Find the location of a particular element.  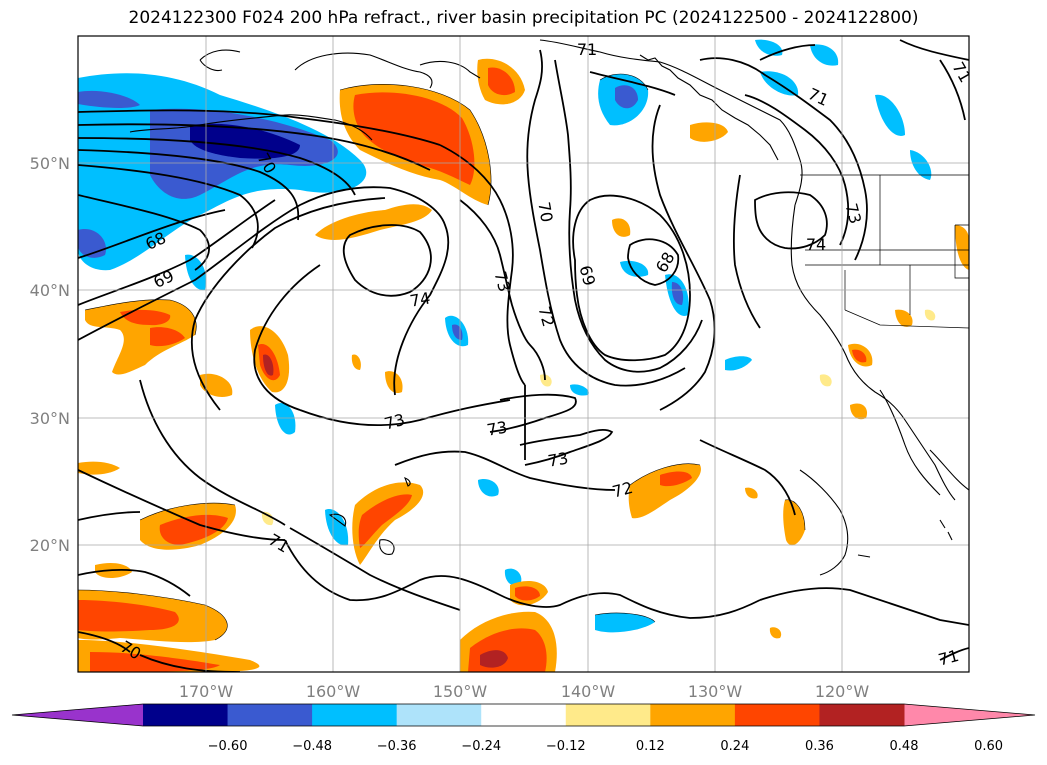

latitude-label: 20°N is located at coordinates (50, 545).